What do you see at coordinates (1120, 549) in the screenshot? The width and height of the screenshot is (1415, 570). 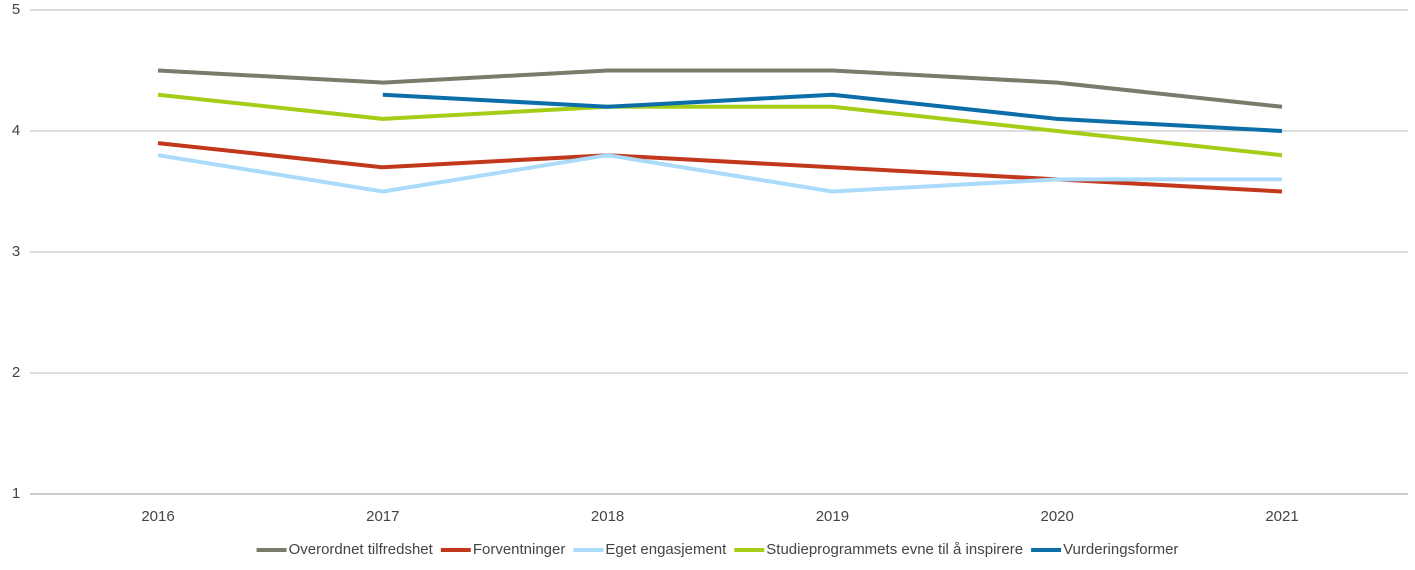 I see `legend-label: Vurderingsformer` at bounding box center [1120, 549].